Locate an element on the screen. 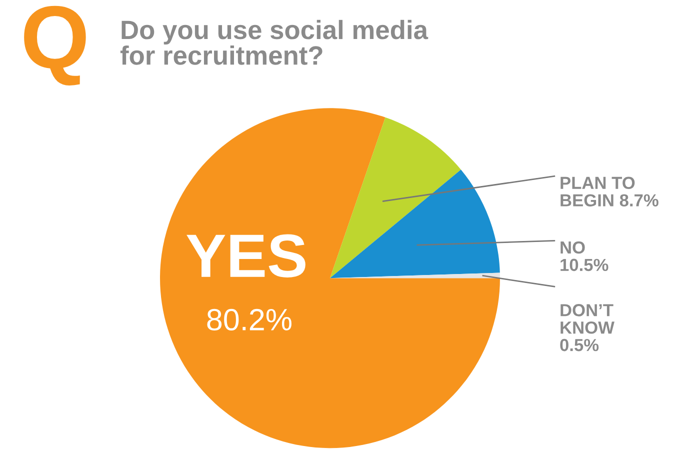  slice-label: DON’T KNOW is located at coordinates (587, 319).